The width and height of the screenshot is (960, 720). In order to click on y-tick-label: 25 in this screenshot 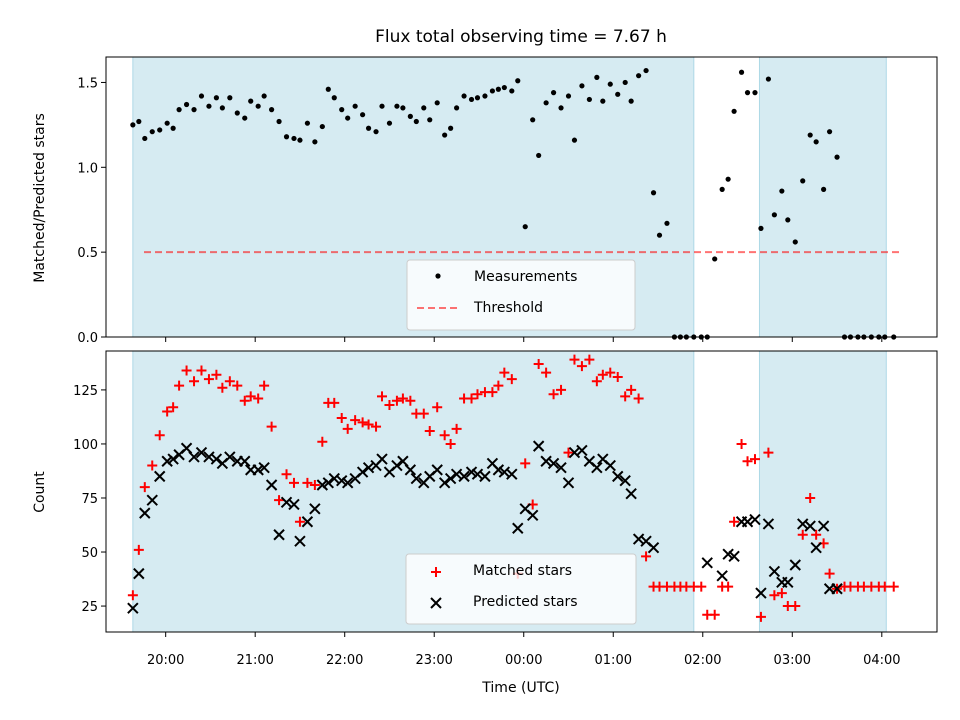, I will do `click(89, 607)`.